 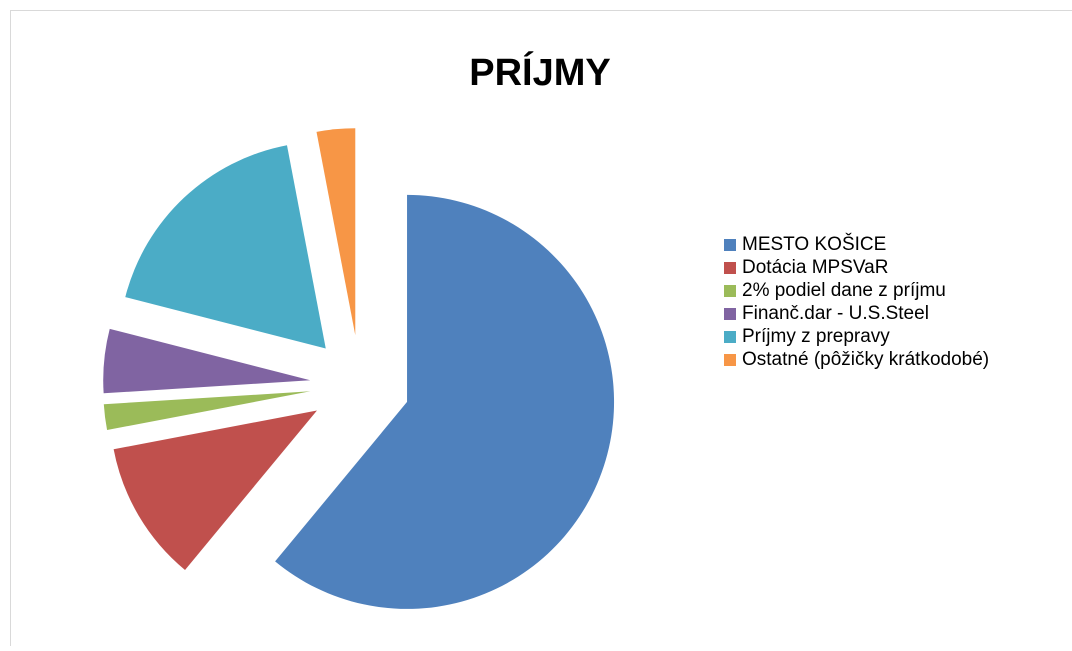 I want to click on legend-label: 2% podiel dane z príjmu, so click(x=844, y=290).